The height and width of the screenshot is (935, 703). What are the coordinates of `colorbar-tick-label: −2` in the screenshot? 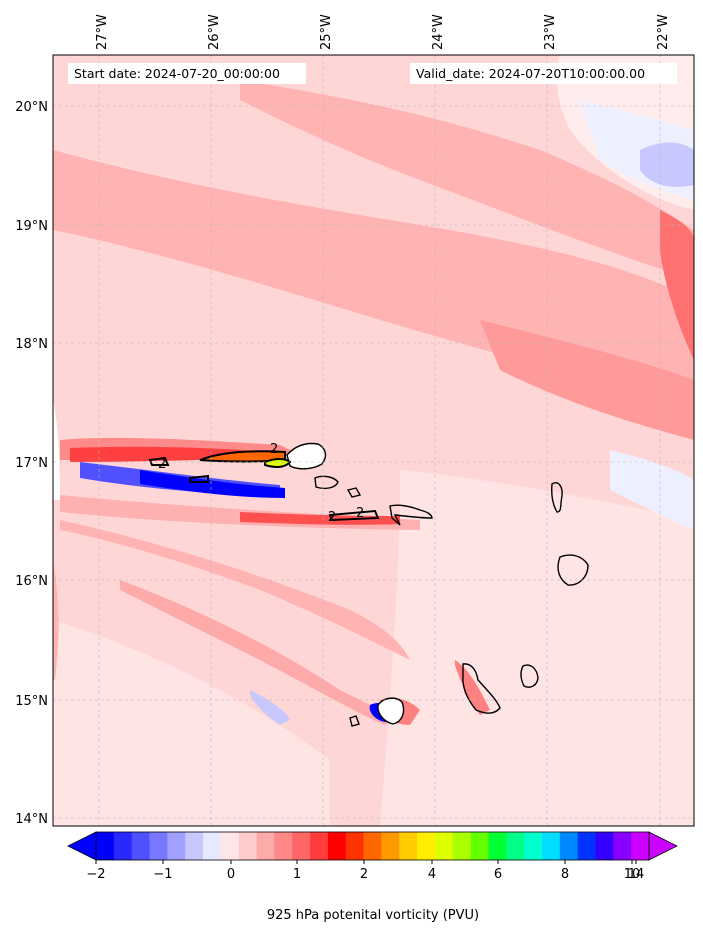 It's located at (95, 874).